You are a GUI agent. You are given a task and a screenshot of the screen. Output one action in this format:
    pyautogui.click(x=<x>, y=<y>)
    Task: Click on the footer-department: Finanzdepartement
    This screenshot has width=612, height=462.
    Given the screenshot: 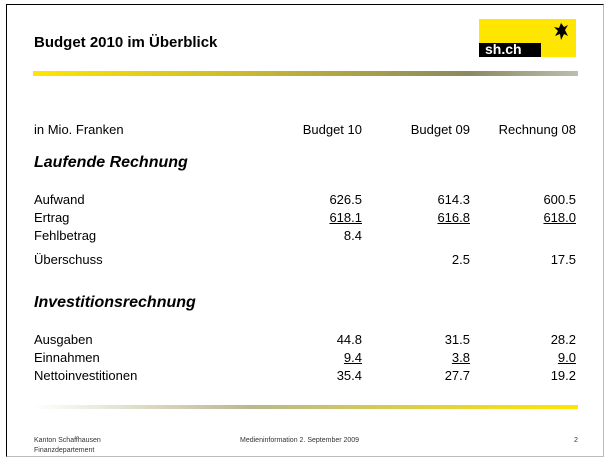 What is the action you would take?
    pyautogui.click(x=64, y=450)
    